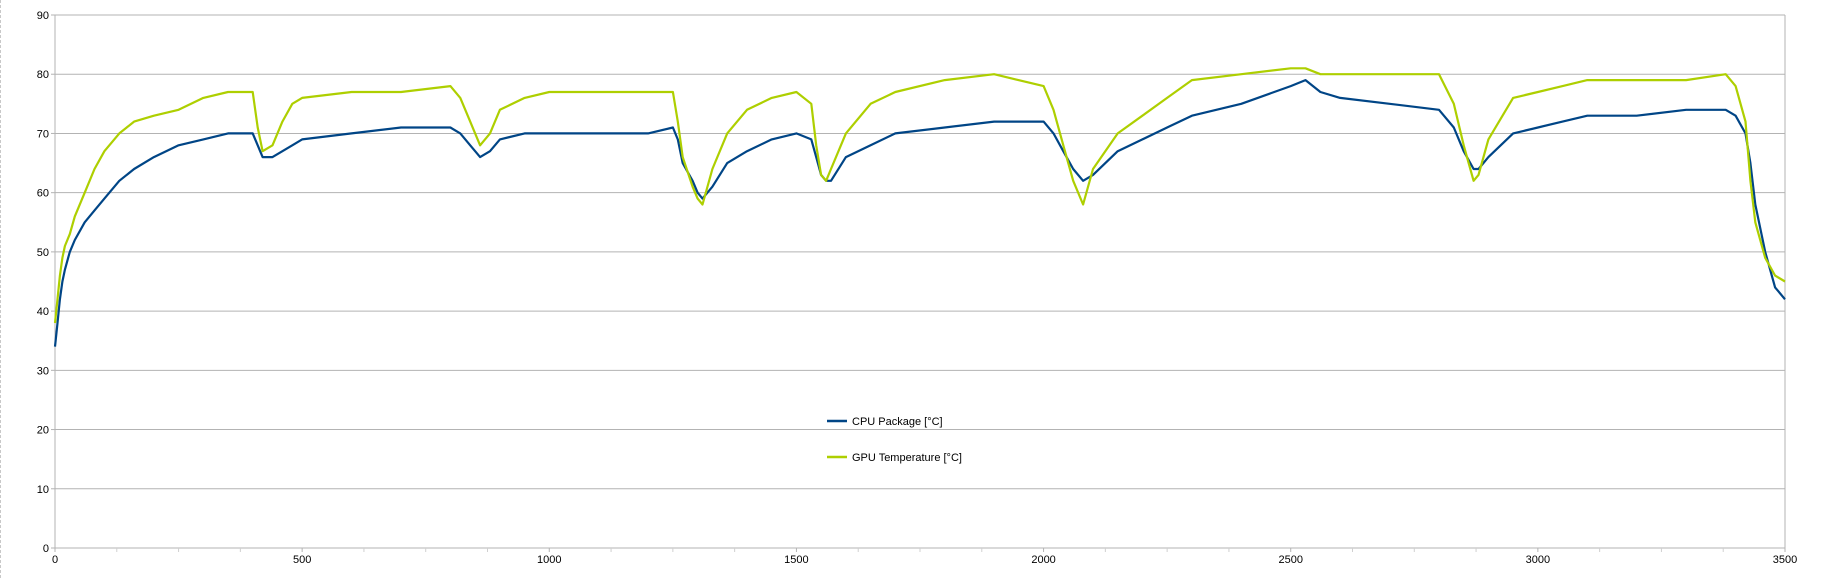 This screenshot has height=578, width=1822. I want to click on x-tick-label: 3000, so click(1538, 560).